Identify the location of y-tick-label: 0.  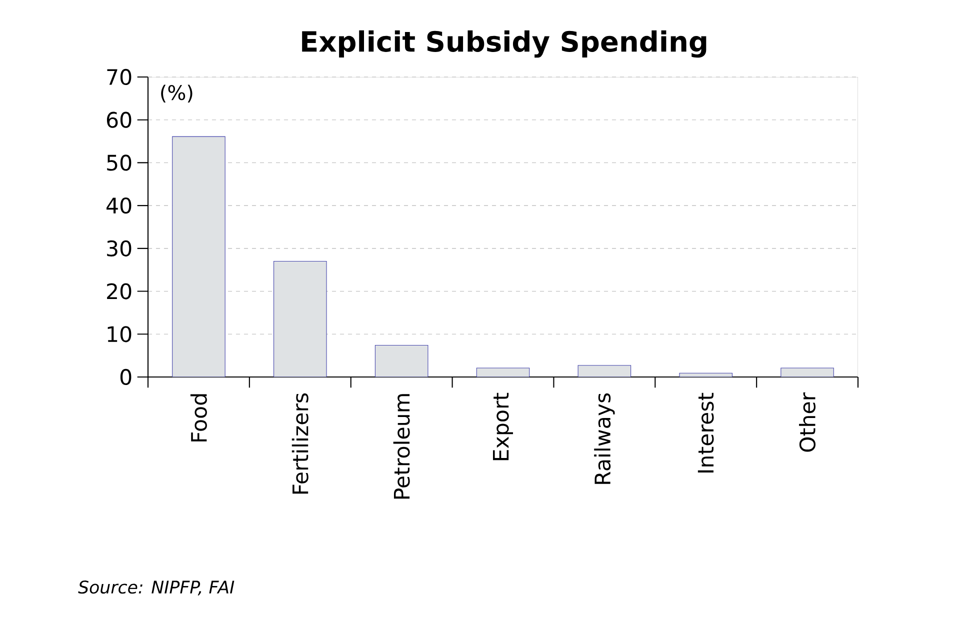
(126, 377).